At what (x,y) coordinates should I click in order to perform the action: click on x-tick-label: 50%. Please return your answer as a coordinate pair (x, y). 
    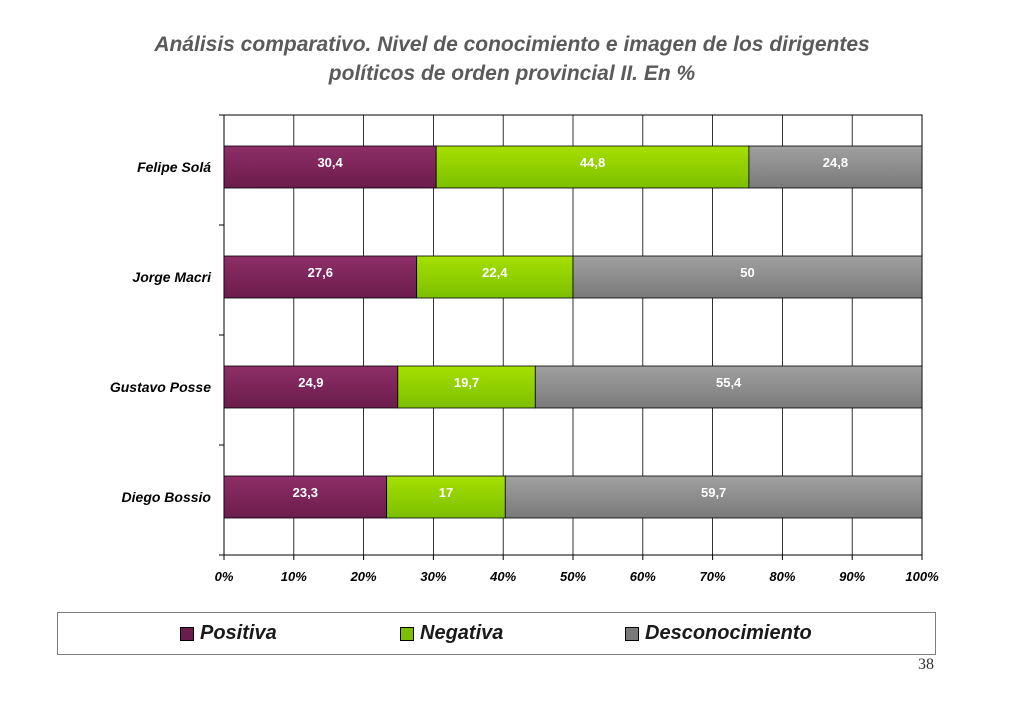
    Looking at the image, I should click on (573, 576).